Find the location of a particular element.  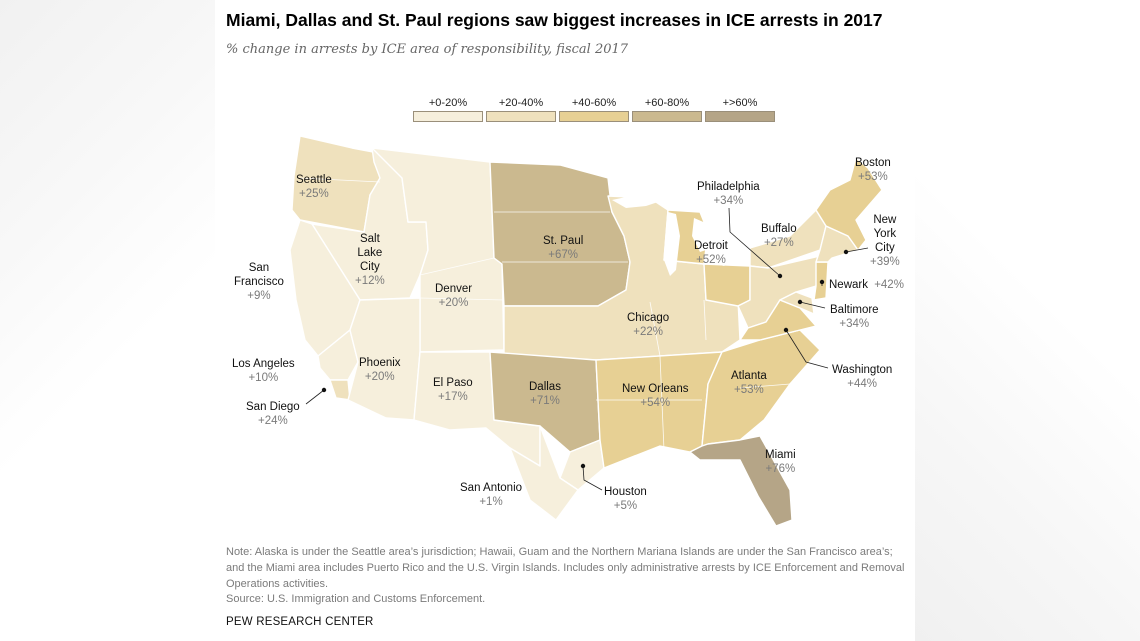

region-value: +52% is located at coordinates (711, 260).